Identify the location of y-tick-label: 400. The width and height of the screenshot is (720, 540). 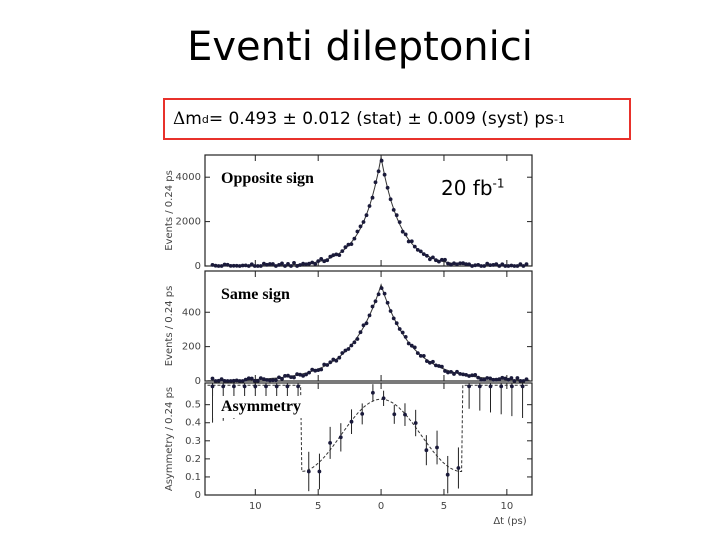
(191, 312).